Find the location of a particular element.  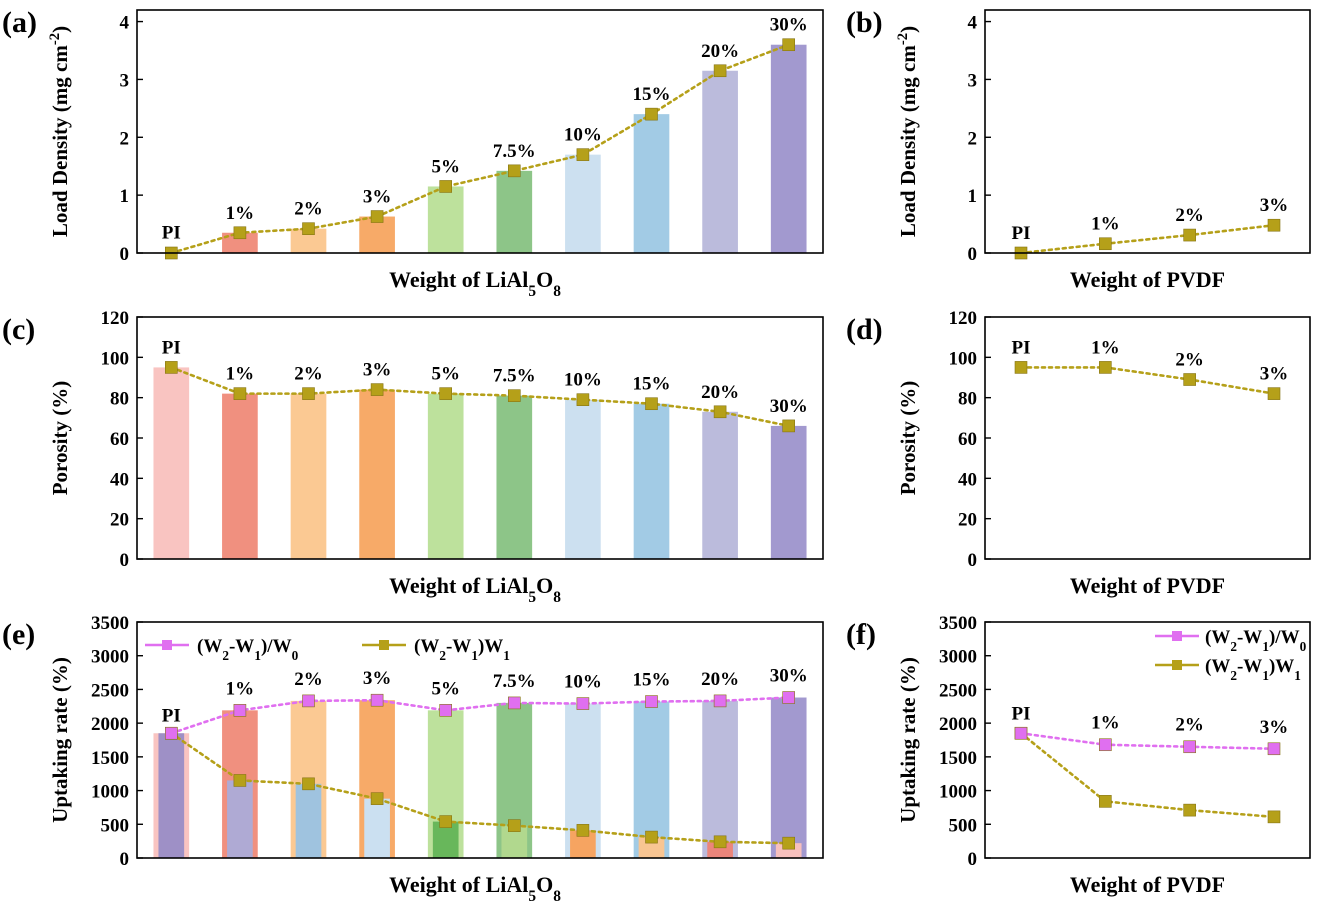

category-label: 30% is located at coordinates (789, 406).